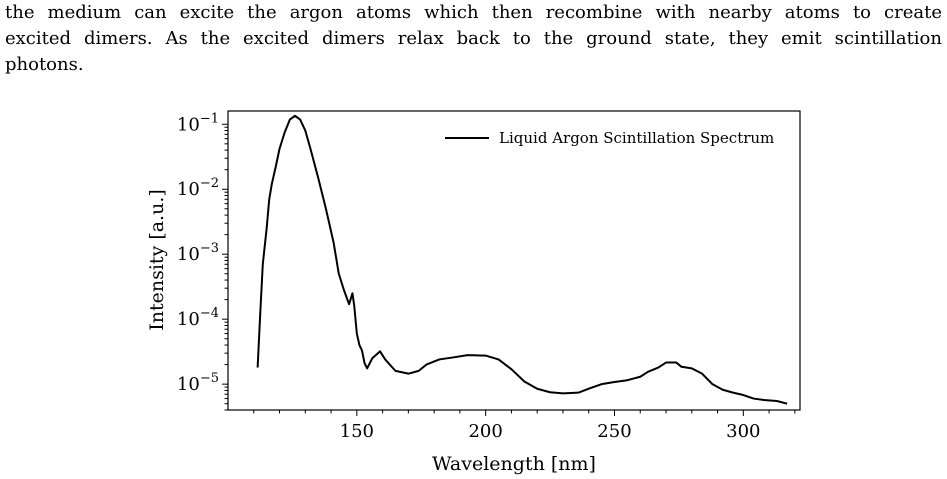  What do you see at coordinates (198, 253) in the screenshot?
I see `y-tick-label: 10⁻³` at bounding box center [198, 253].